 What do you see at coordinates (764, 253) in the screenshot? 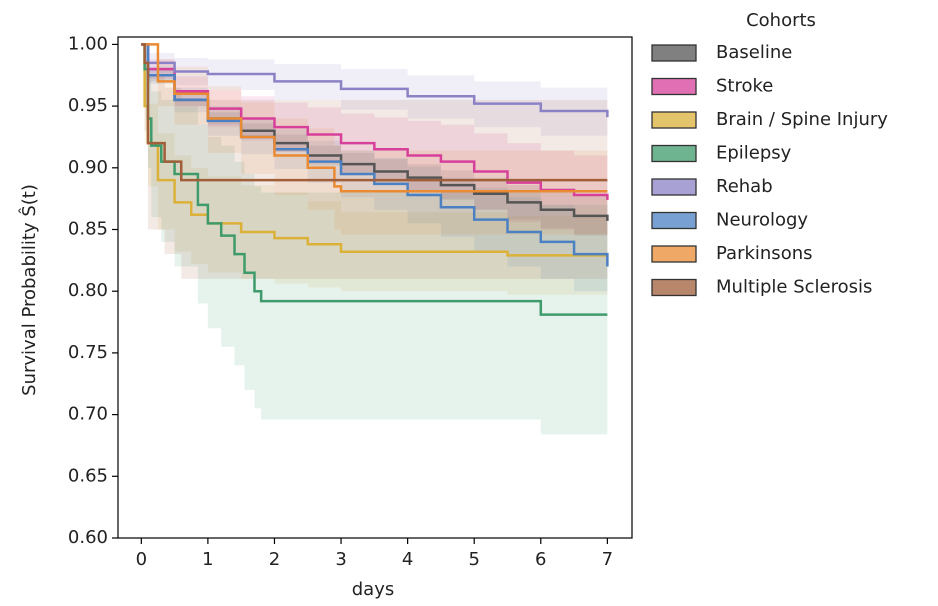
I see `legend-label: Parkinsons` at bounding box center [764, 253].